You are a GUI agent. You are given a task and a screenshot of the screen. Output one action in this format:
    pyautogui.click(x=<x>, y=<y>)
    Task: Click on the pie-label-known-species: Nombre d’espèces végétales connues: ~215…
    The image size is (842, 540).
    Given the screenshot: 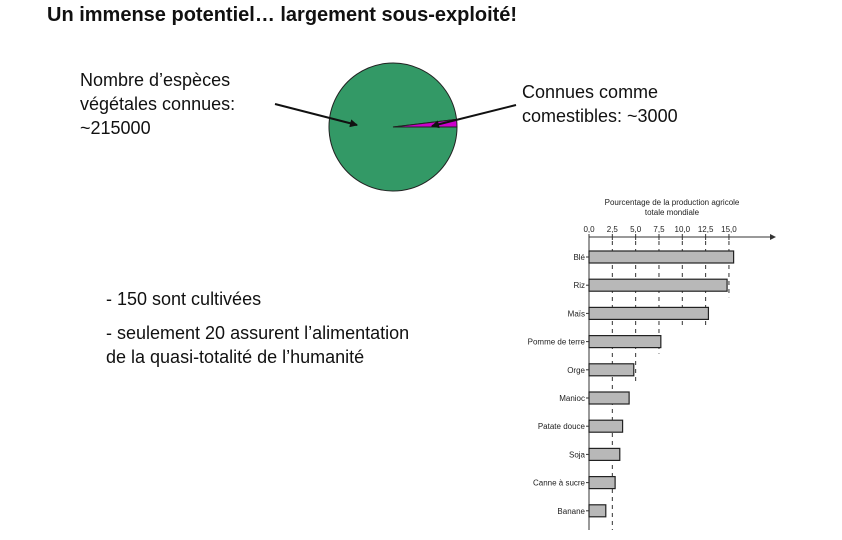 What is the action you would take?
    pyautogui.click(x=157, y=104)
    